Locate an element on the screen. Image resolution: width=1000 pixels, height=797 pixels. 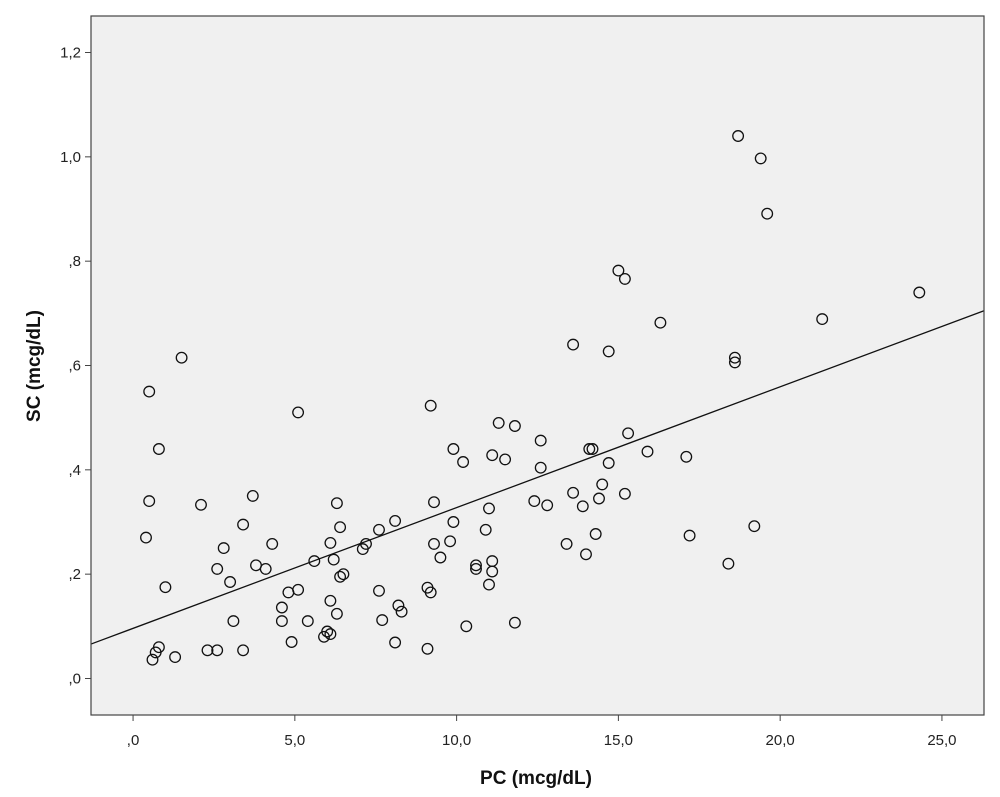
x-tick-label: 25,0 is located at coordinates (941, 740).